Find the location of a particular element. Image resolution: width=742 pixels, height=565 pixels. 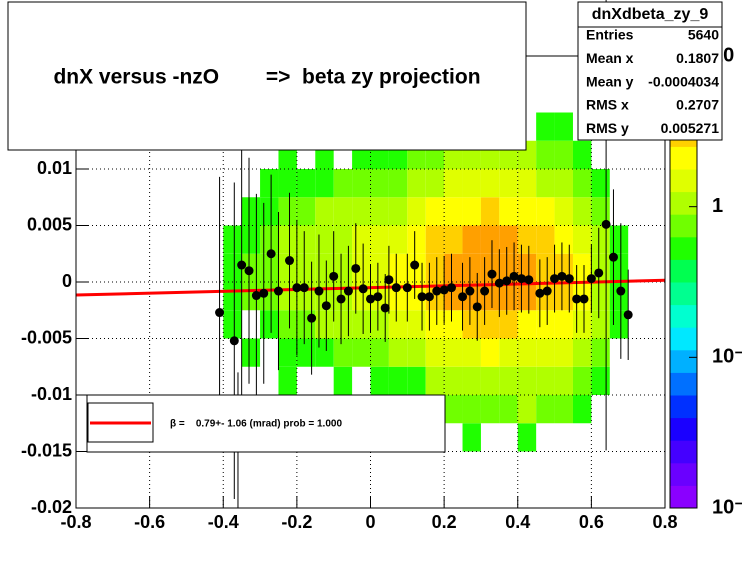

x-tick-label: 0.6 is located at coordinates (591, 522).